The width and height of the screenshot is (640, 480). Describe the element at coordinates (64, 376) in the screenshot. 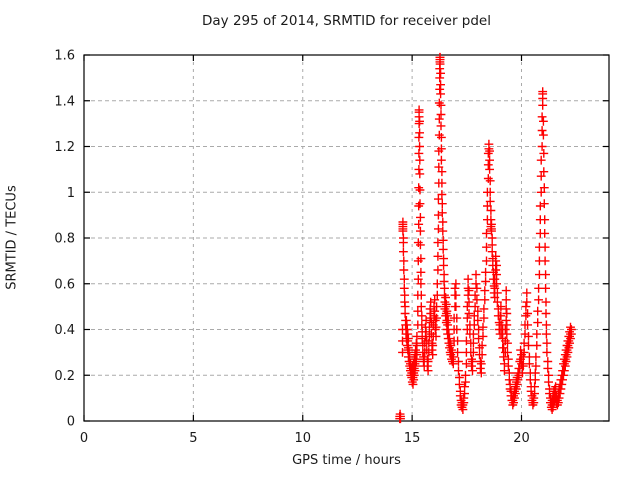

I see `y-tick-label: 0.2` at that location.